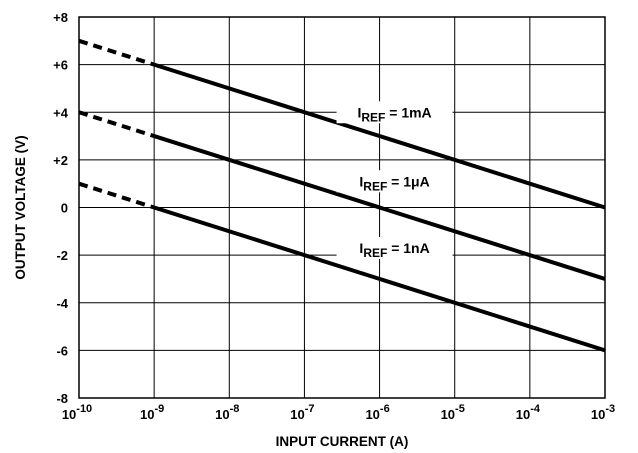  Describe the element at coordinates (227, 412) in the screenshot. I see `x-tick-label: 10⁻⁸` at that location.